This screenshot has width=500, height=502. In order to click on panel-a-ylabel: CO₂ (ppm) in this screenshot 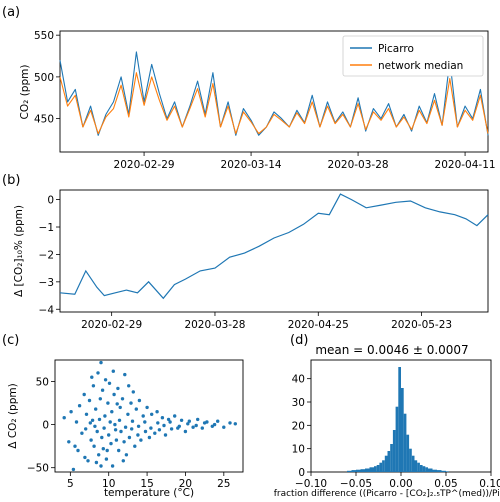, I will do `click(25, 92)`.